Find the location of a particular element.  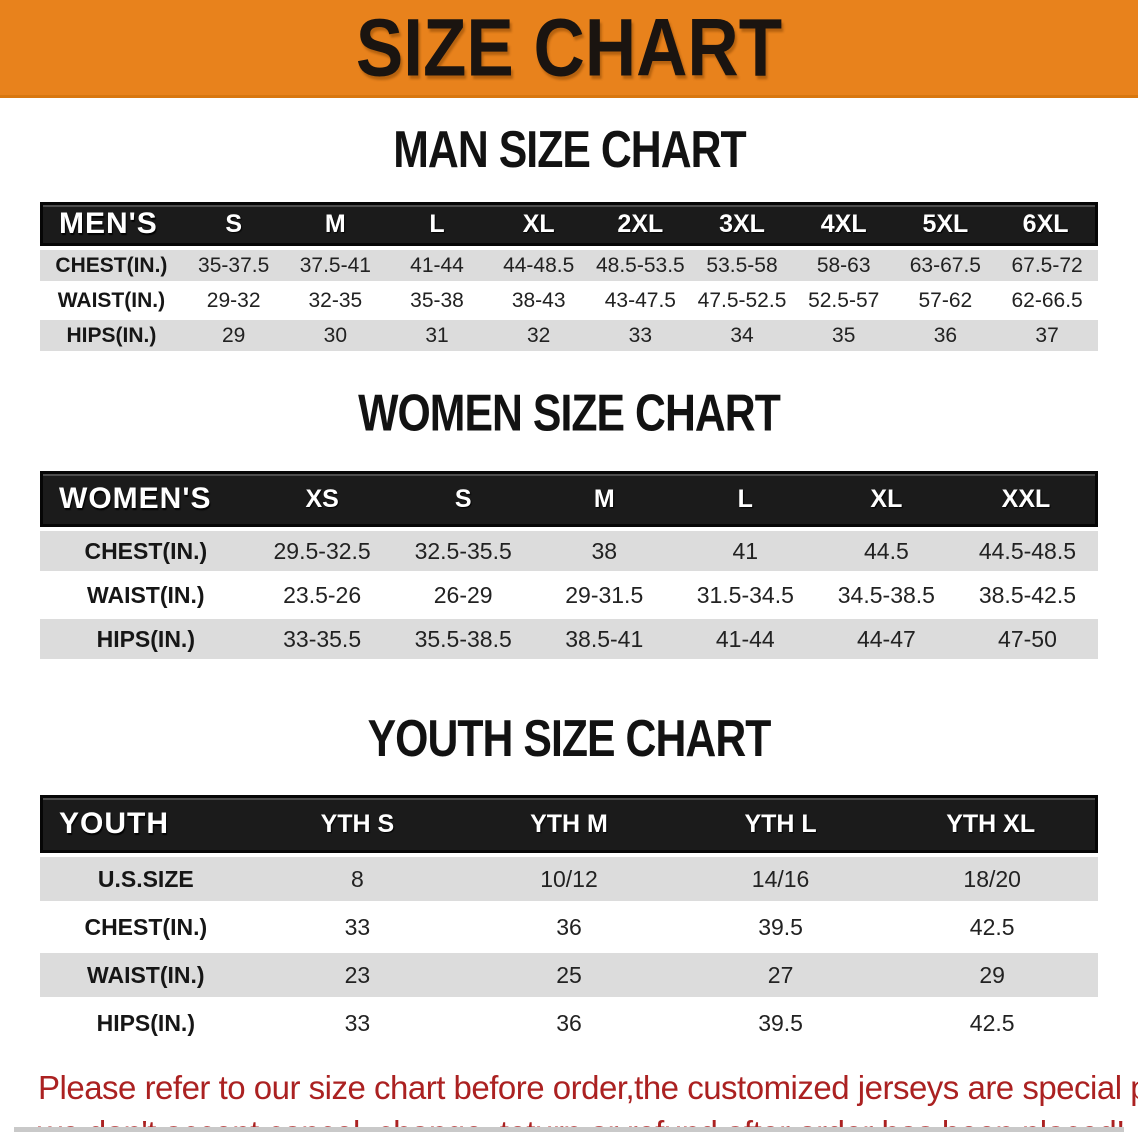

table-header-row: YOUTH YTH S YTH M YTH L YTH XL is located at coordinates (569, 824).